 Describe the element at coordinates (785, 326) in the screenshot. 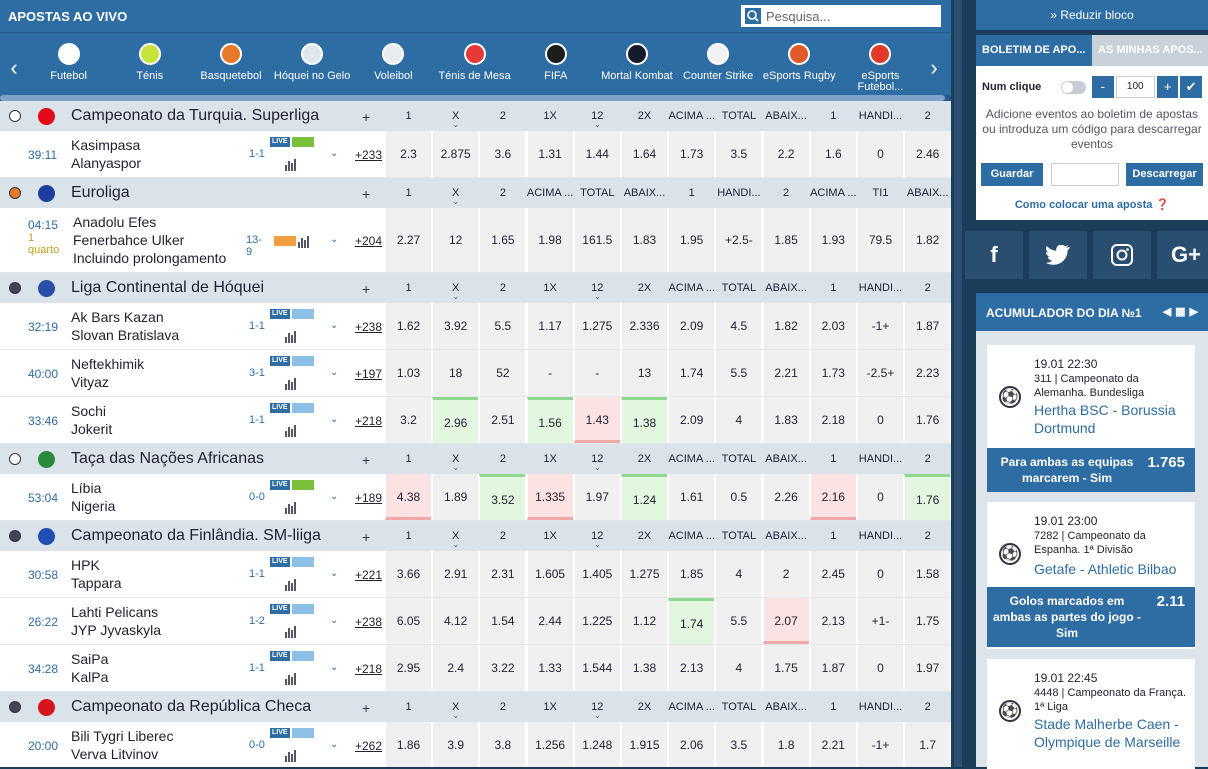

I see `odds-cell: 1.82` at that location.